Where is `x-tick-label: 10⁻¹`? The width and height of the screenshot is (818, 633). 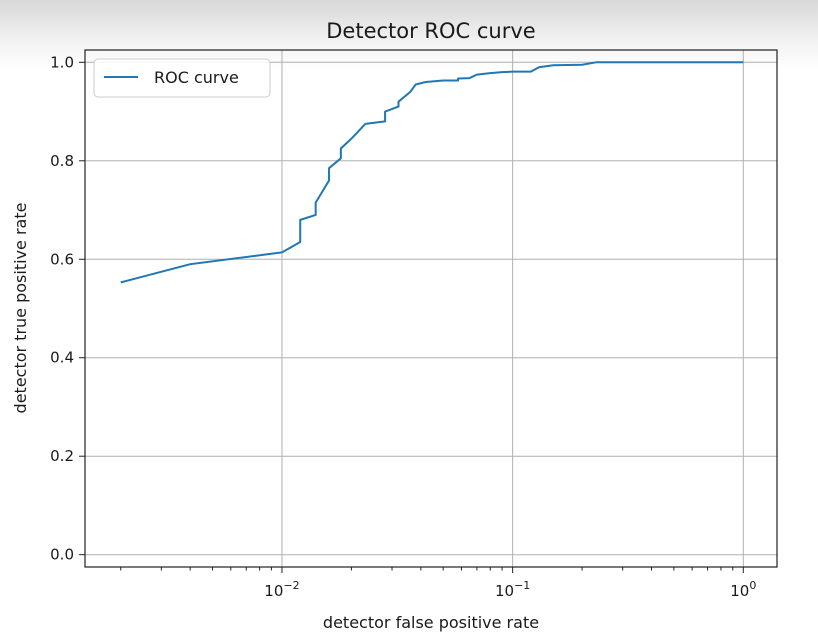 x-tick-label: 10⁻¹ is located at coordinates (512, 589).